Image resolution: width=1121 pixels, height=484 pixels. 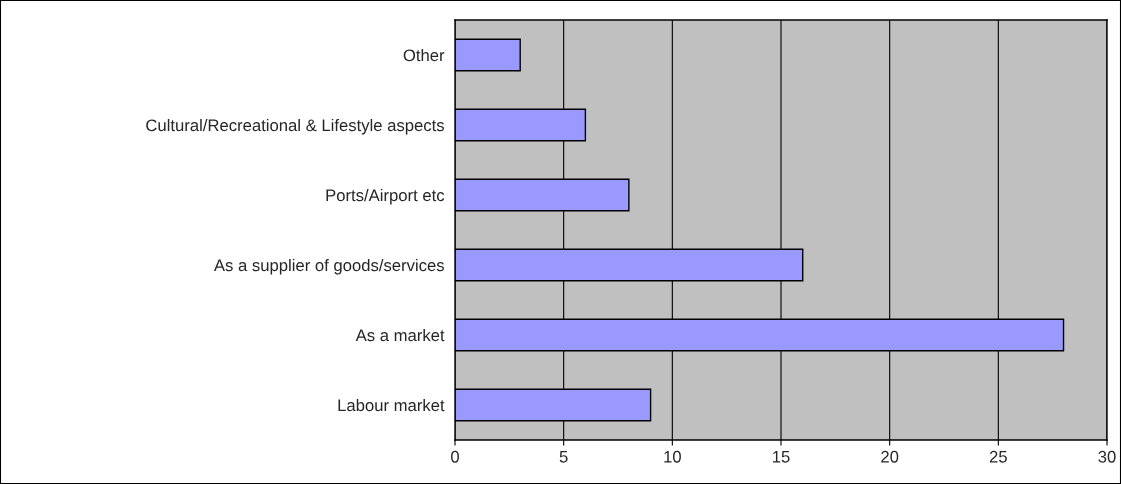 I want to click on y-tick-label: As a market, so click(x=400, y=335).